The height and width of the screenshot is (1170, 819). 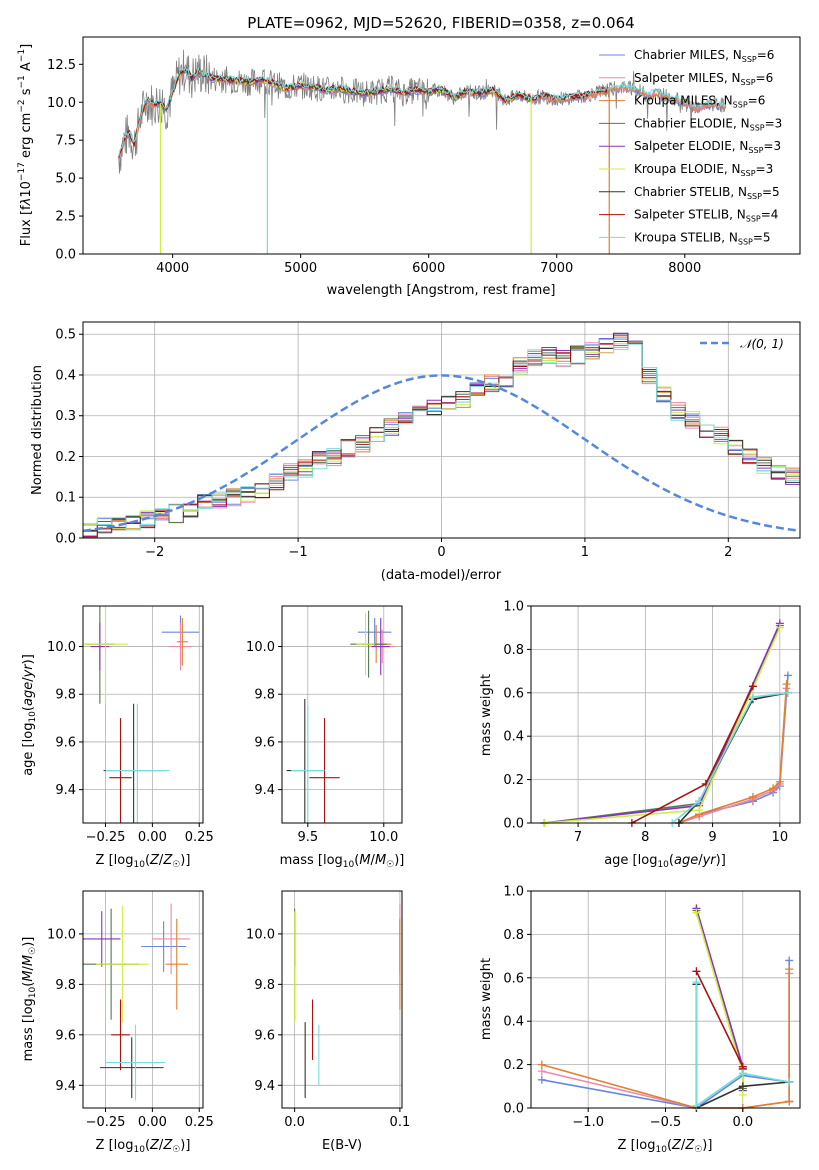 What do you see at coordinates (37, 430) in the screenshot?
I see `residual-ylabel: Normed distribution` at bounding box center [37, 430].